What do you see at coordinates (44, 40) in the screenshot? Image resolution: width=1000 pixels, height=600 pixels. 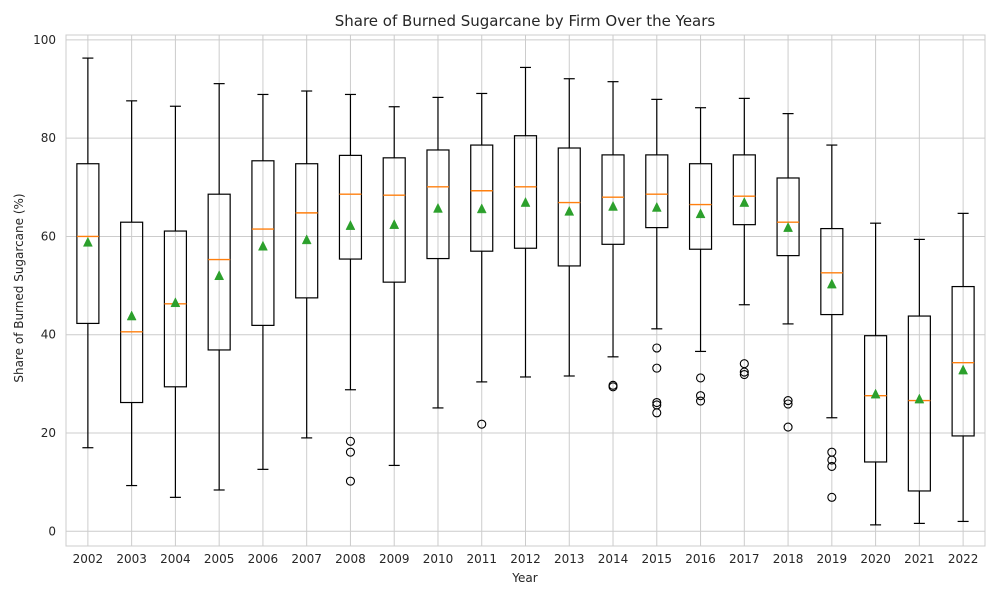 I see `y-tick-label: 100` at bounding box center [44, 40].